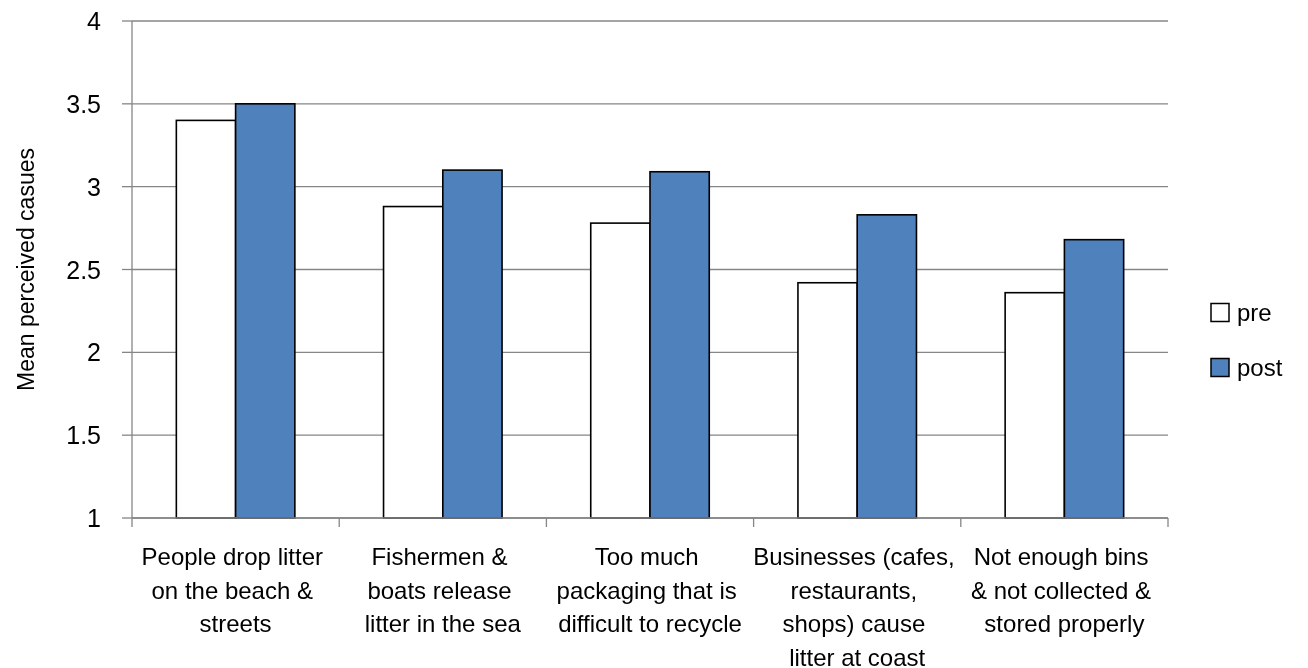 This screenshot has height=668, width=1308. Describe the element at coordinates (1260, 368) in the screenshot. I see `legend-label: post` at that location.